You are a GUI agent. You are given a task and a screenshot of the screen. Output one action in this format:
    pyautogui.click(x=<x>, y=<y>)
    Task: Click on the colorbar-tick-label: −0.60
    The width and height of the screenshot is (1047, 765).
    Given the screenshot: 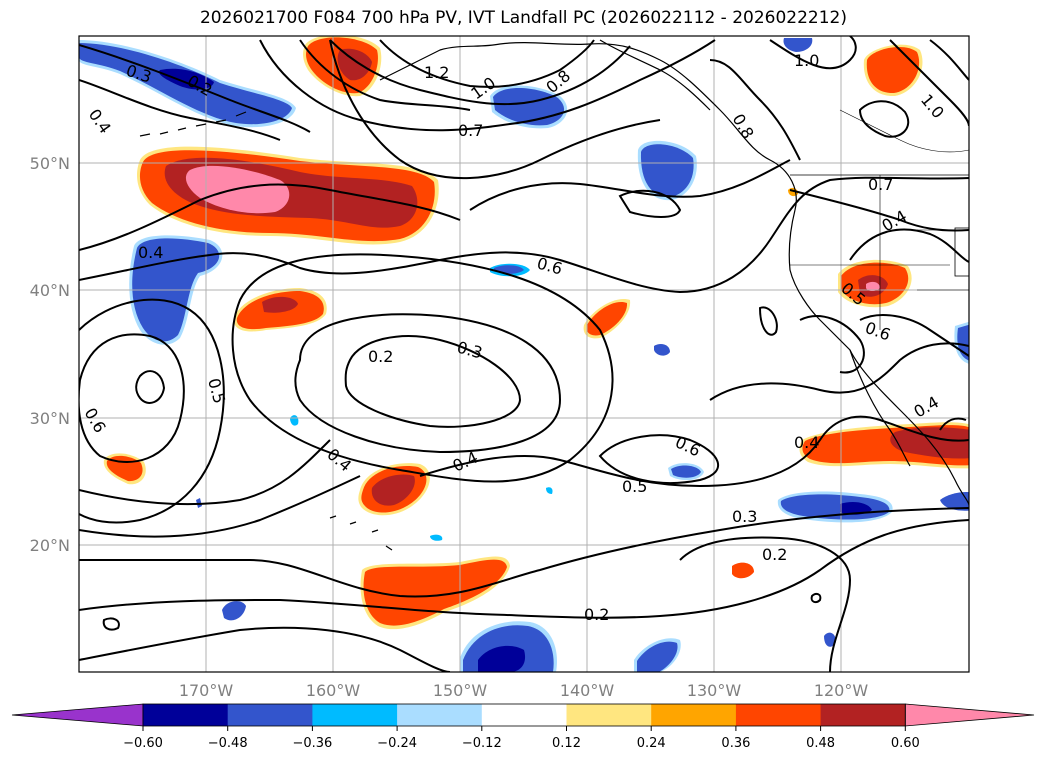 What is the action you would take?
    pyautogui.click(x=143, y=743)
    